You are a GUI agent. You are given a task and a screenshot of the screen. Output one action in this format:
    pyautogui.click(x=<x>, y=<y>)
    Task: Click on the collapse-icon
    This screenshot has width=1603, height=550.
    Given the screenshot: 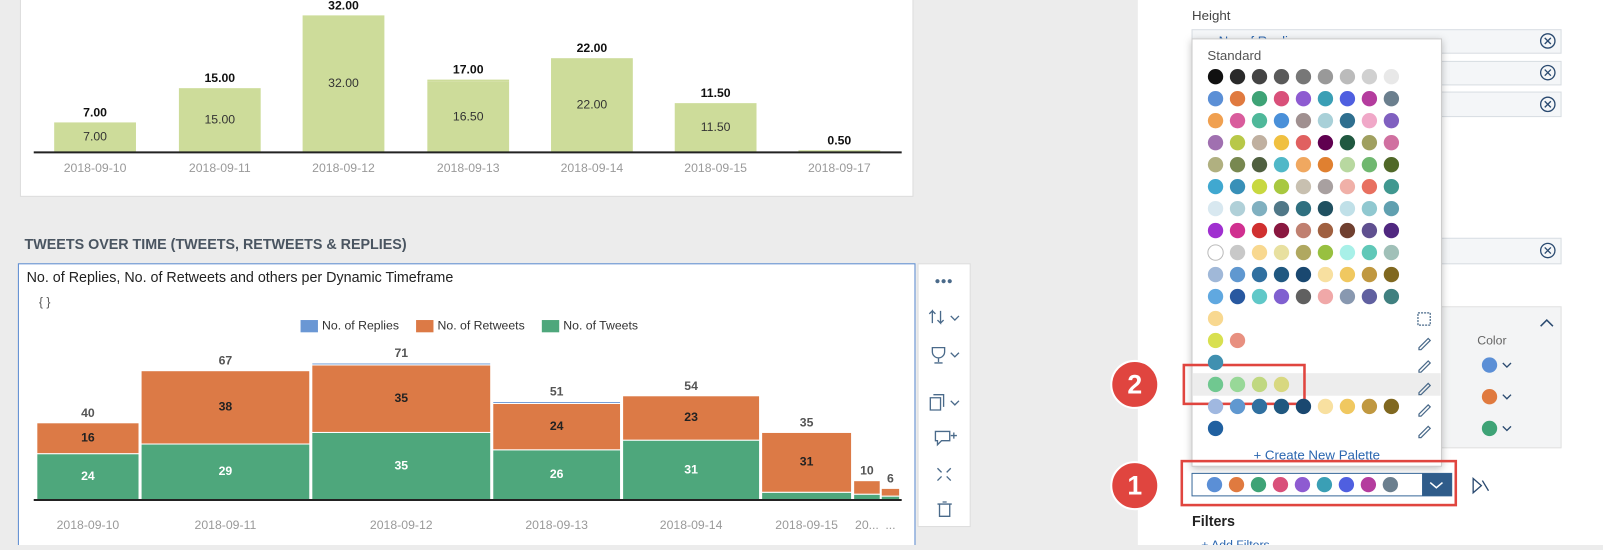 What is the action you would take?
    pyautogui.click(x=1547, y=322)
    